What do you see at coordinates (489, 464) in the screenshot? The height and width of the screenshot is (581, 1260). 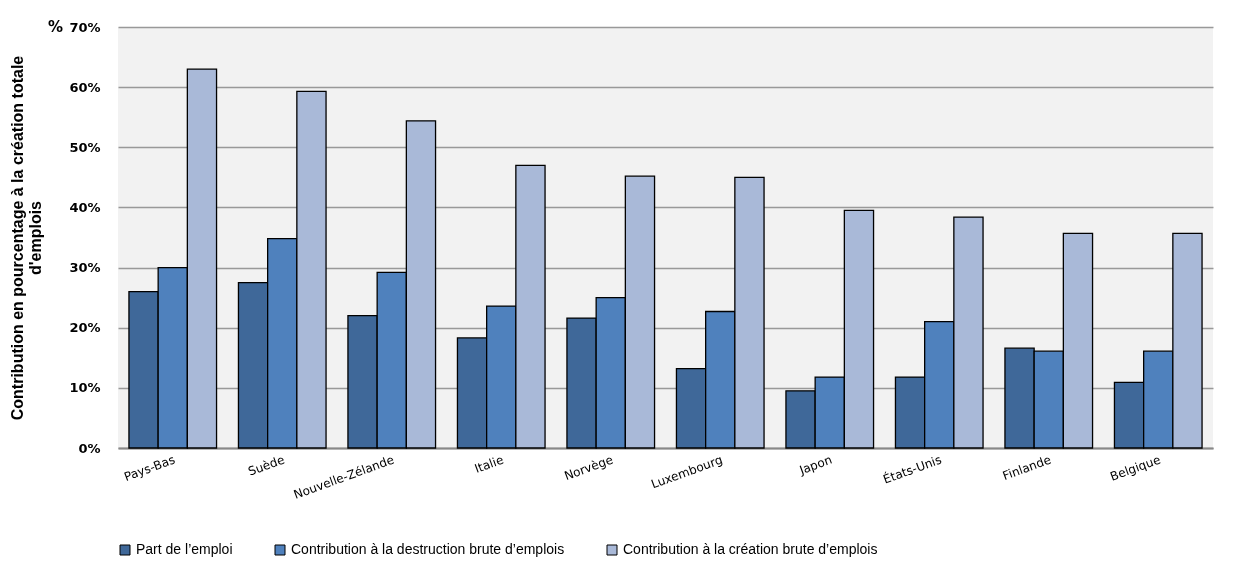 I see `x-tick-label: Italie` at bounding box center [489, 464].